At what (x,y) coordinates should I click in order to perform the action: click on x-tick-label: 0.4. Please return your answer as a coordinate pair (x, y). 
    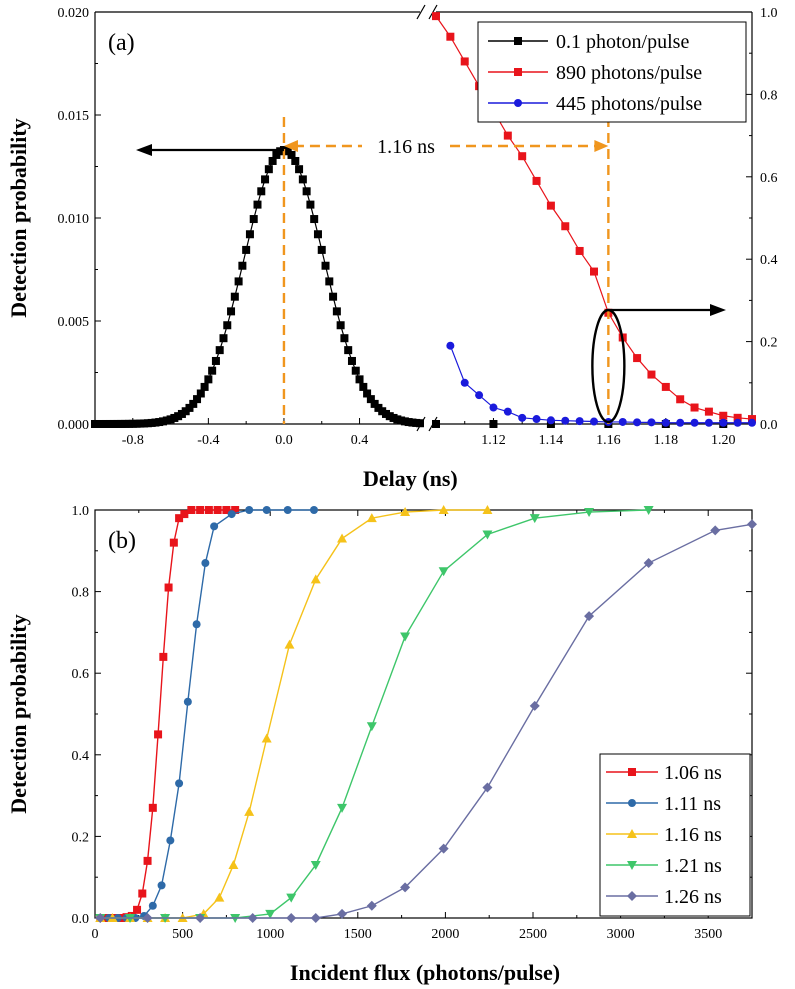
    Looking at the image, I should click on (360, 440).